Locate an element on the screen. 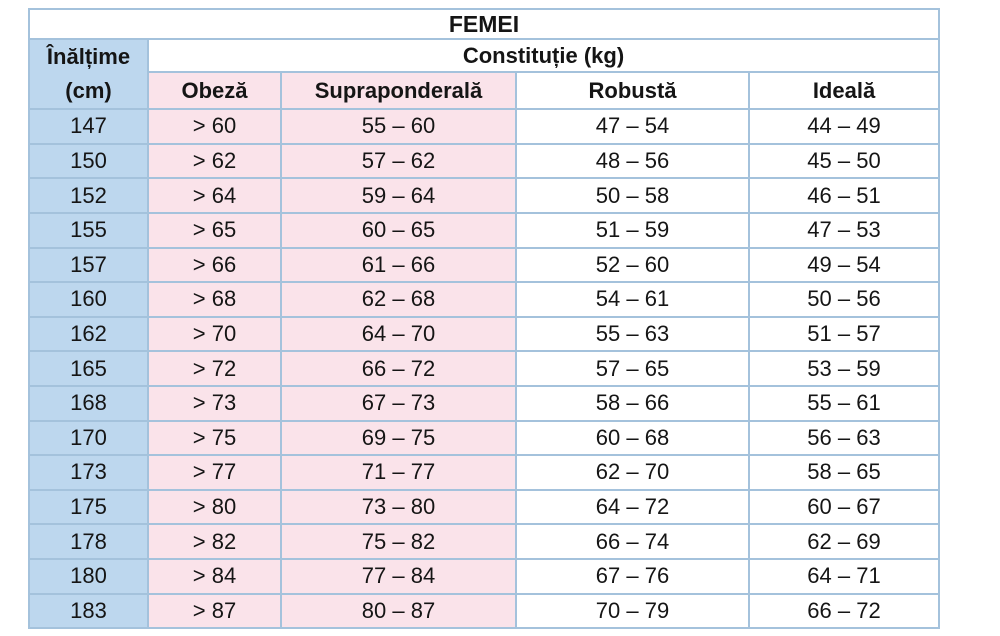  cell-ideala: 44 – 49 is located at coordinates (844, 126).